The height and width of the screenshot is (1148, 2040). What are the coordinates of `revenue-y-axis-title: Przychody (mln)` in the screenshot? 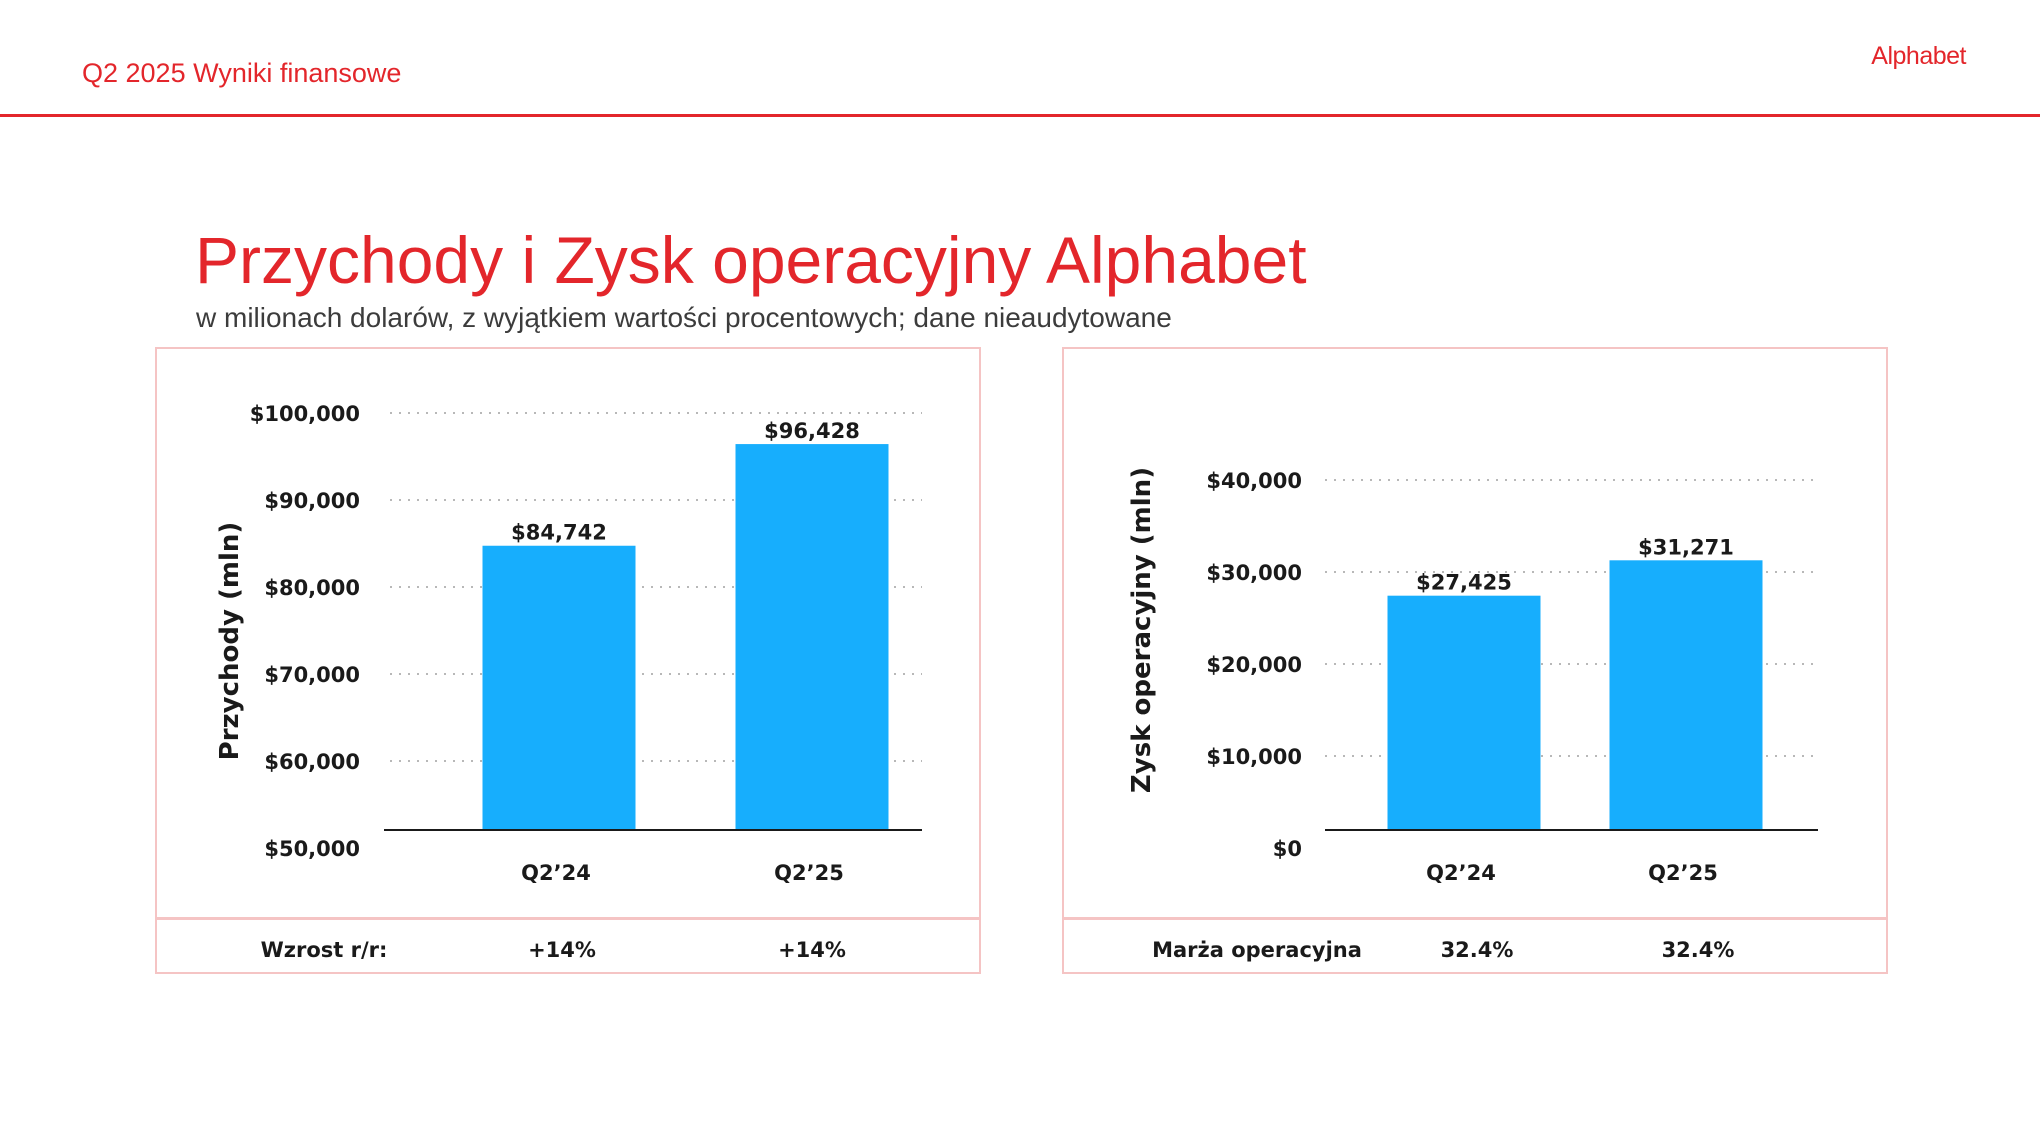 It's located at (230, 641).